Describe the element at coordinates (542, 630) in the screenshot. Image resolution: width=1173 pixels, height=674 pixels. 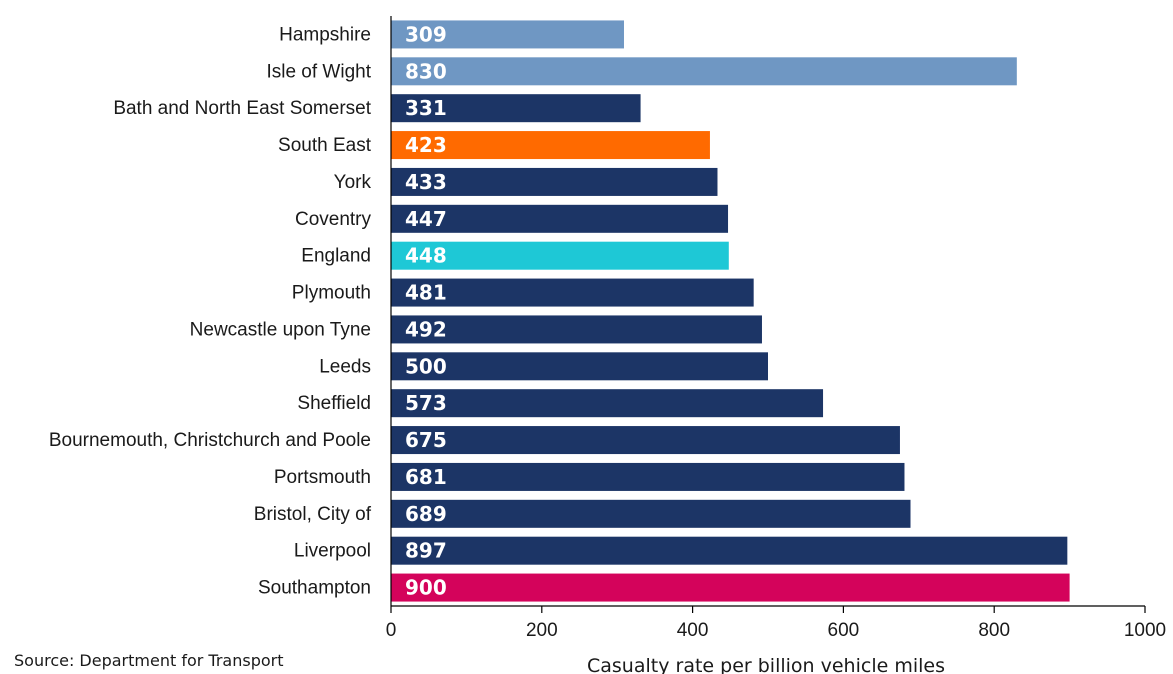
I see `x-tick-label: 200` at that location.